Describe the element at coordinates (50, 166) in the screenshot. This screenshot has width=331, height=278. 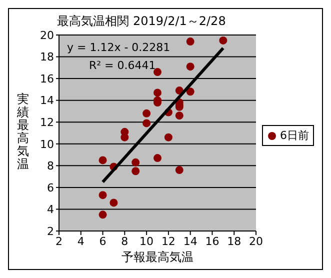
I see `y-tick-label: 8` at that location.